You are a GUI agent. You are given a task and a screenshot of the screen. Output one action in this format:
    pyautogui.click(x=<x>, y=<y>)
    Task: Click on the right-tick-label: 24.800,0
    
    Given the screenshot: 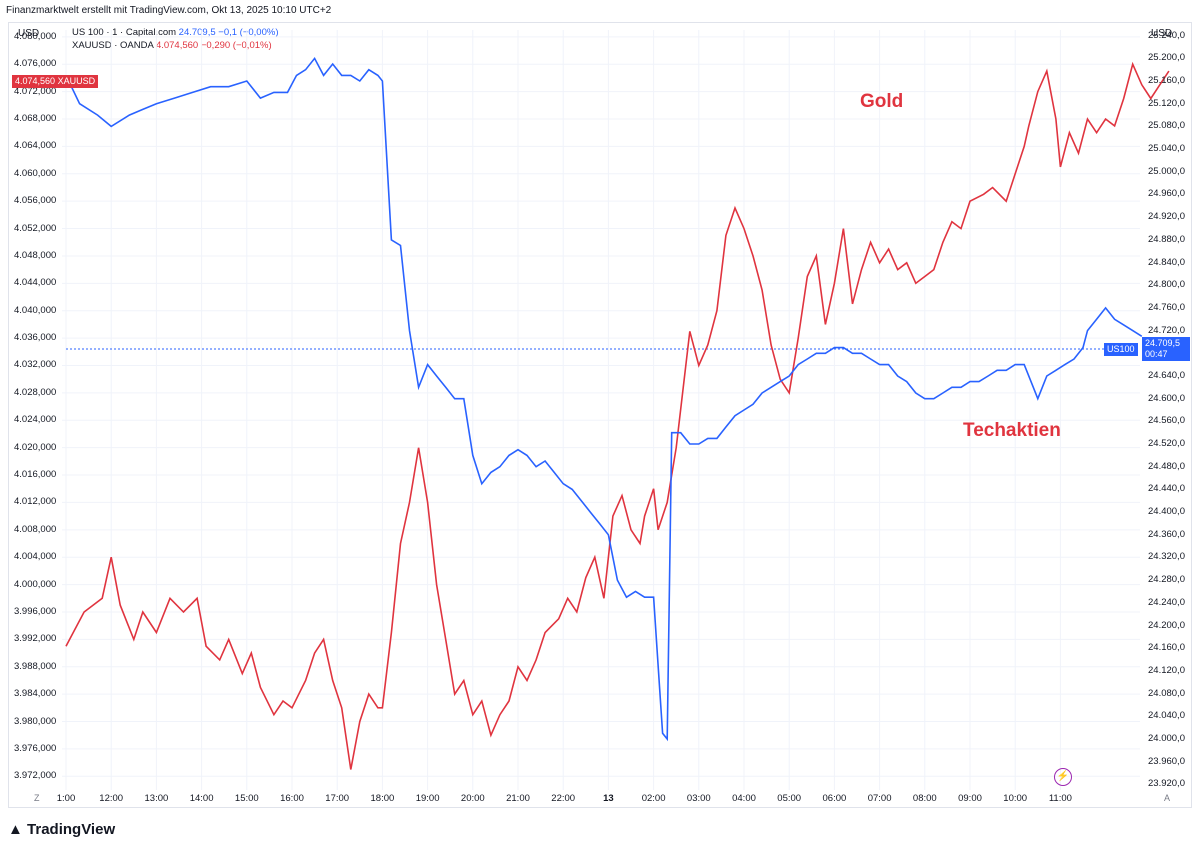 What is the action you would take?
    pyautogui.click(x=1166, y=285)
    